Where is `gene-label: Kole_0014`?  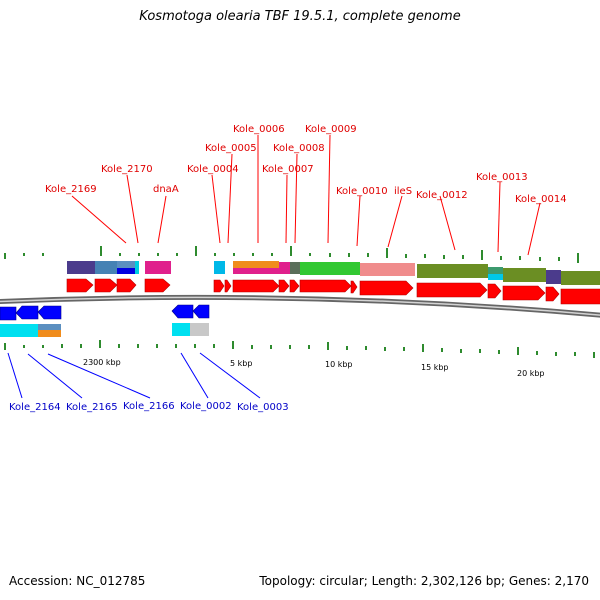
gene-label: Kole_0014 is located at coordinates (541, 199).